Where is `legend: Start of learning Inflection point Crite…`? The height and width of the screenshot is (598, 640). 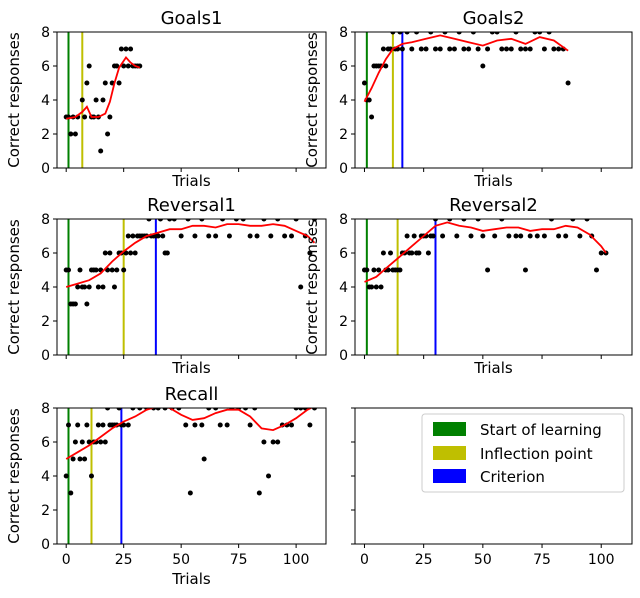 legend: Start of learning Inflection point Crite… is located at coordinates (523, 453).